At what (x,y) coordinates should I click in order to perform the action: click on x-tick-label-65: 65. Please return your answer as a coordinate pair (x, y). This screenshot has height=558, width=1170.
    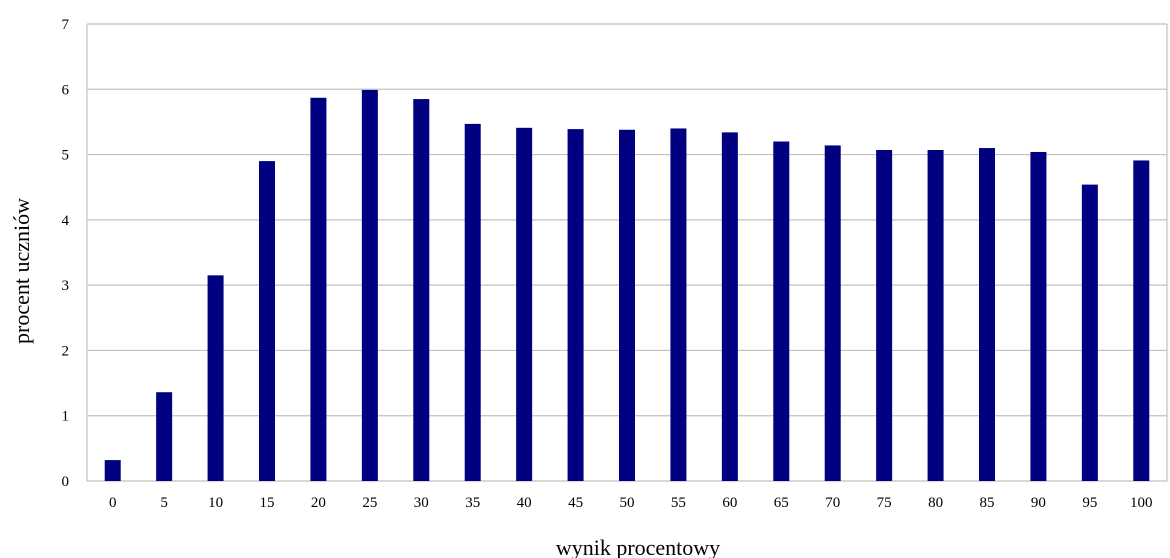
    Looking at the image, I should click on (781, 503).